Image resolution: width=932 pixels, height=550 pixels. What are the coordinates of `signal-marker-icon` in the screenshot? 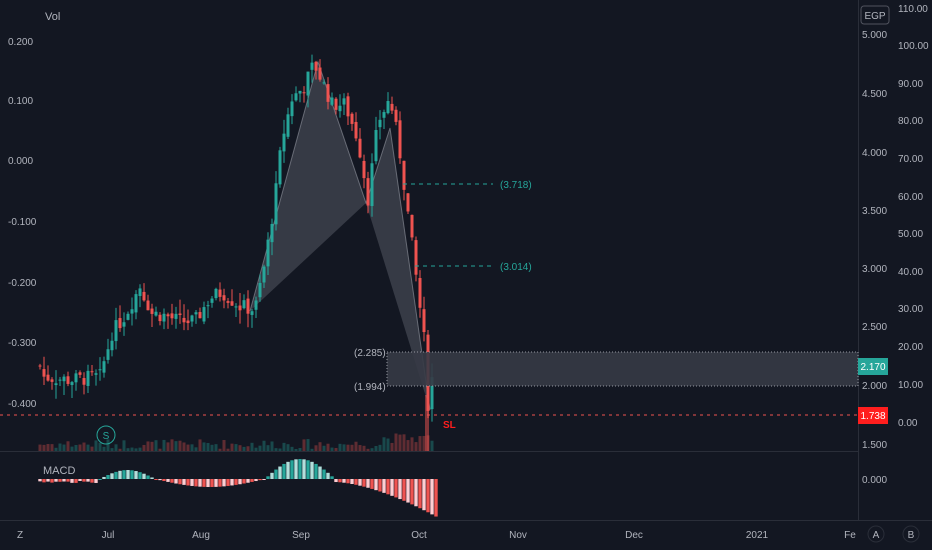 It's located at (106, 435).